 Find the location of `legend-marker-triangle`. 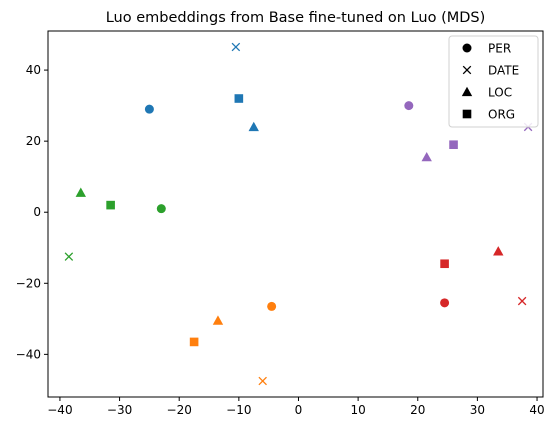

legend-marker-triangle is located at coordinates (467, 91).